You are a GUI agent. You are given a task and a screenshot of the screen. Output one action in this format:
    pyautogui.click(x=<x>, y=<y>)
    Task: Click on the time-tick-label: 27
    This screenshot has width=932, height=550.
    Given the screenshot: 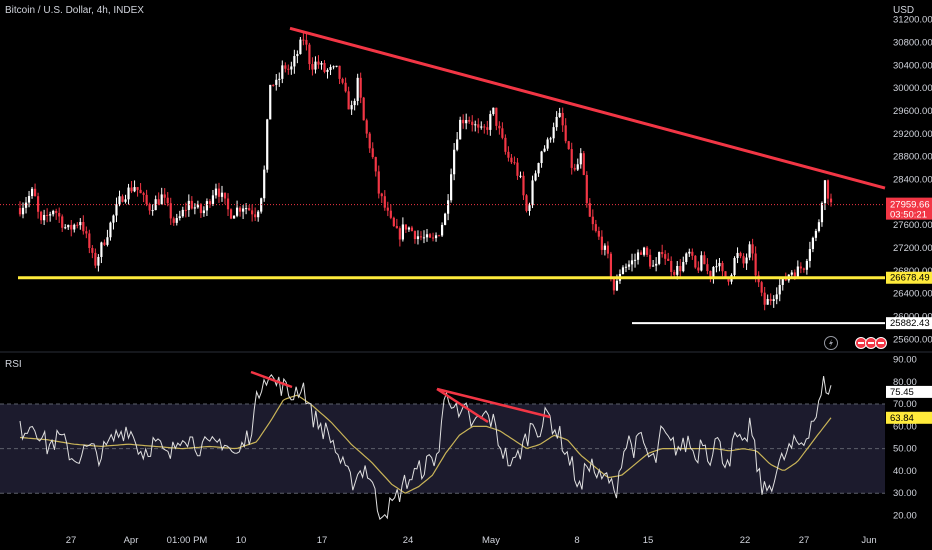 What is the action you would take?
    pyautogui.click(x=804, y=540)
    